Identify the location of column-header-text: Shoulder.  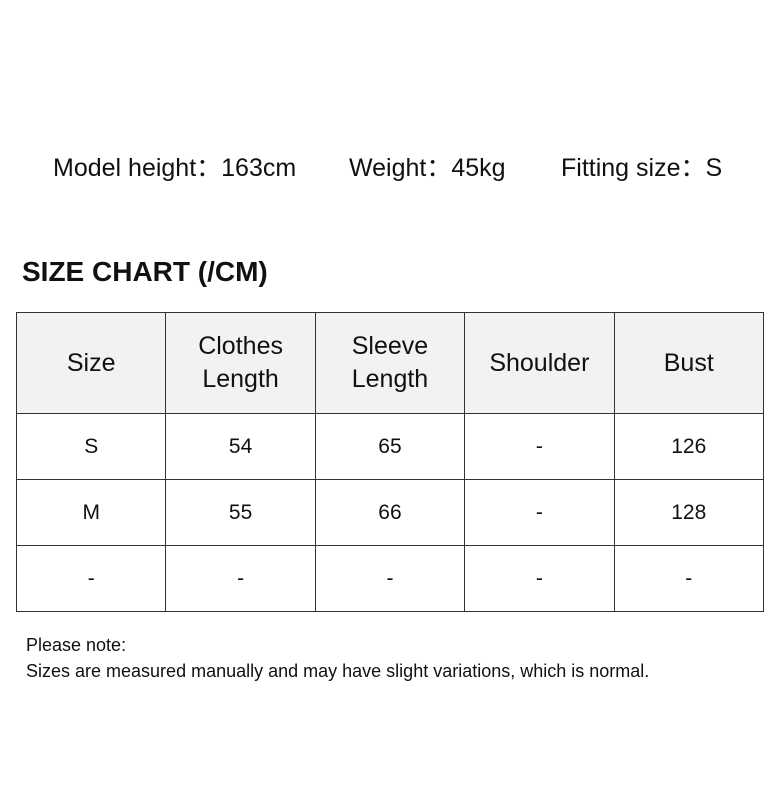
(539, 362).